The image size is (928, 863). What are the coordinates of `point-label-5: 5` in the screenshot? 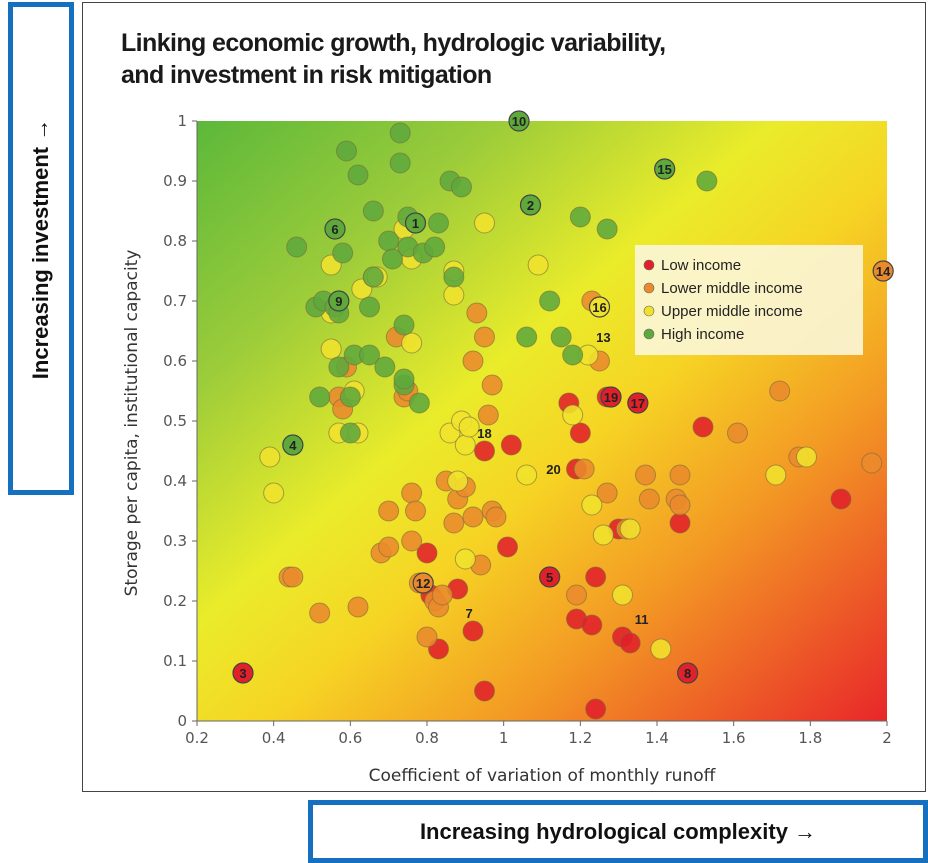 It's located at (549, 577).